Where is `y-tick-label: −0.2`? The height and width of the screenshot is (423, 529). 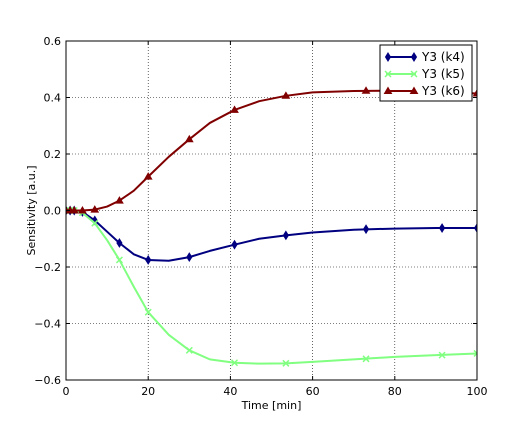
y-tick-label: −0.2 is located at coordinates (47, 267).